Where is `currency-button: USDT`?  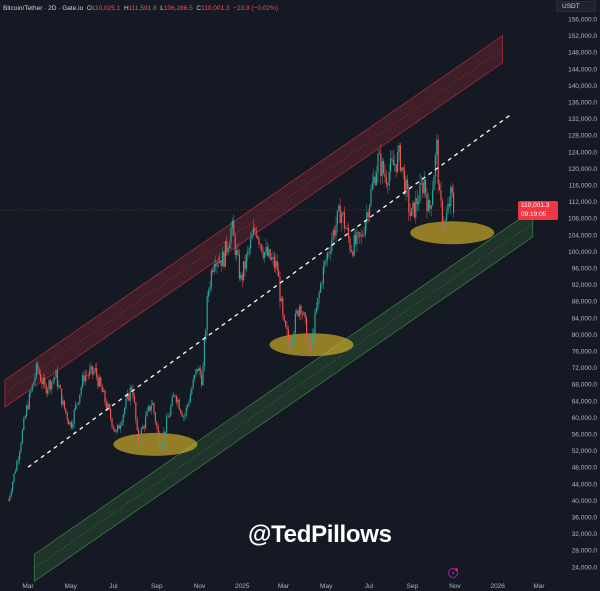 currency-button: USDT is located at coordinates (576, 6).